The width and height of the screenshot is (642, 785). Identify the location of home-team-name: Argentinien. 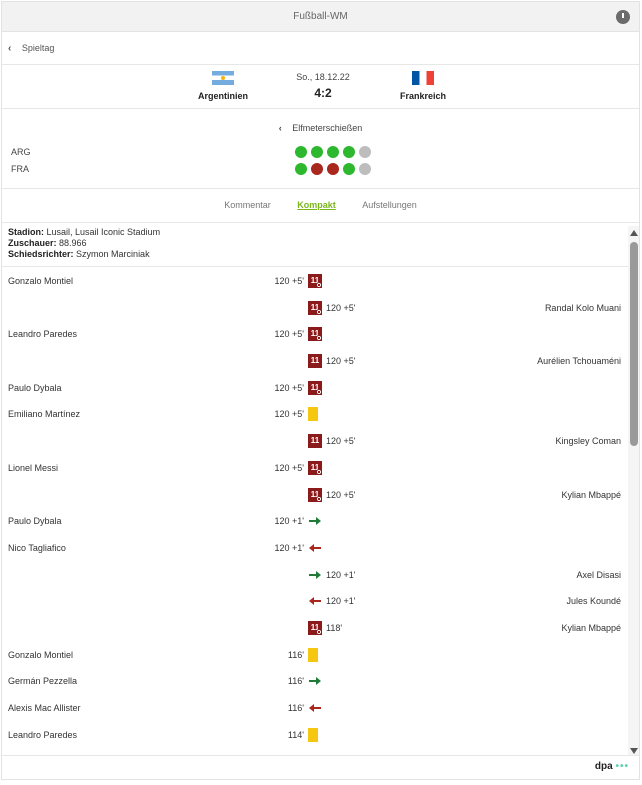
(222, 96).